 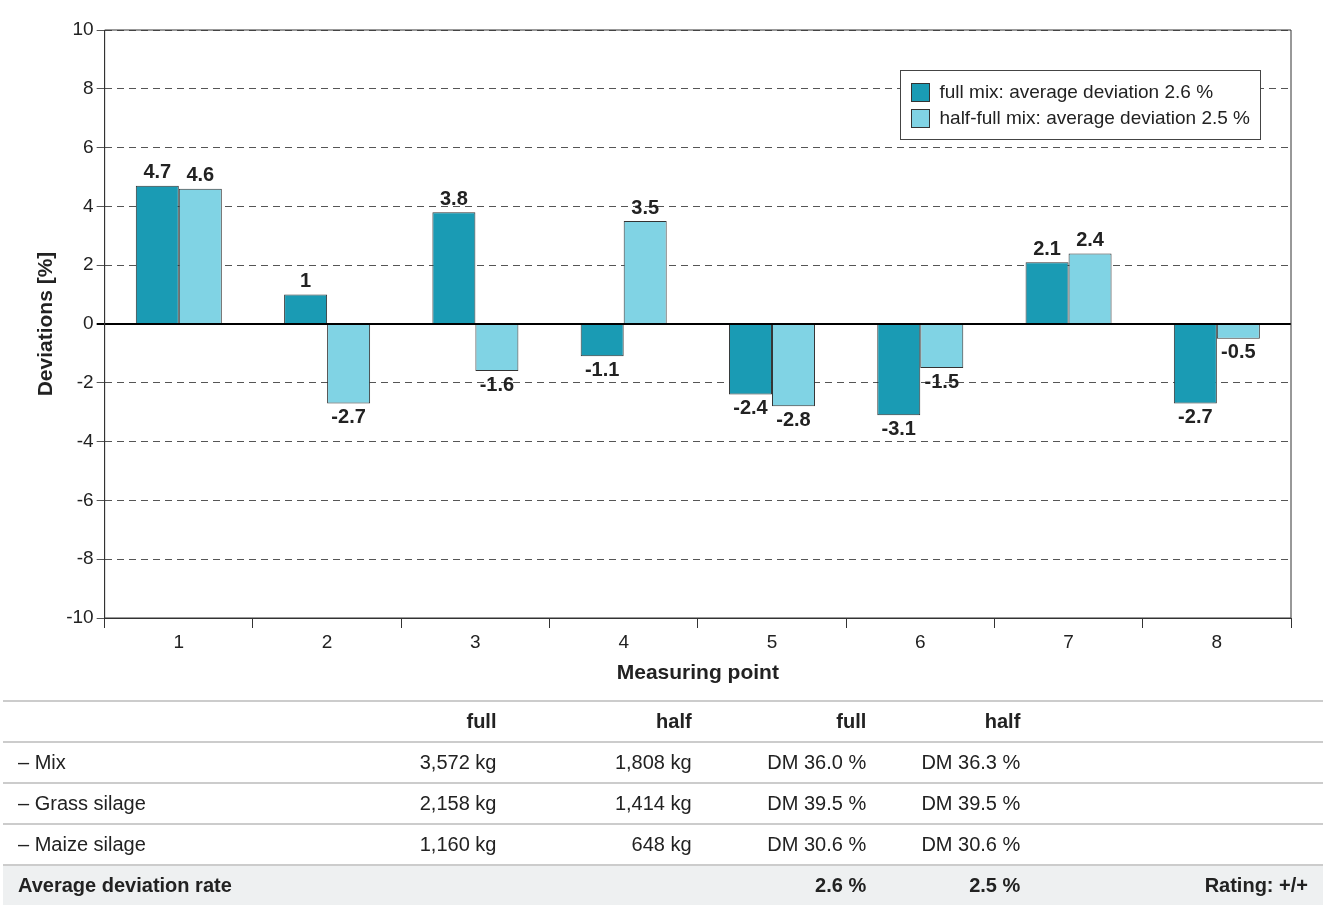 I want to click on data-label: 2.1, so click(x=1047, y=247).